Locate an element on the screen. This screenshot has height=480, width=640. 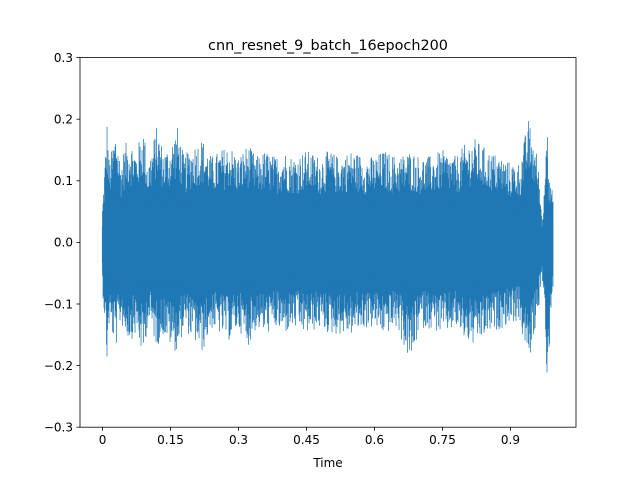
x-tick-label: 0 is located at coordinates (103, 440).